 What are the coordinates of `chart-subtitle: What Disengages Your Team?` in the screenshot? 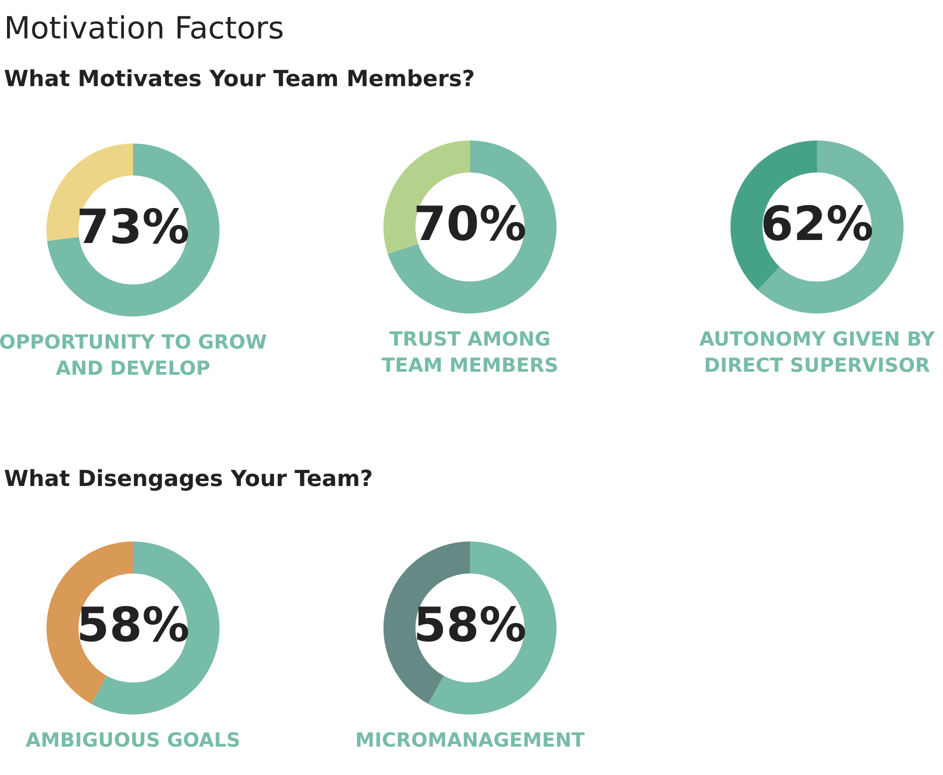 It's located at (188, 480).